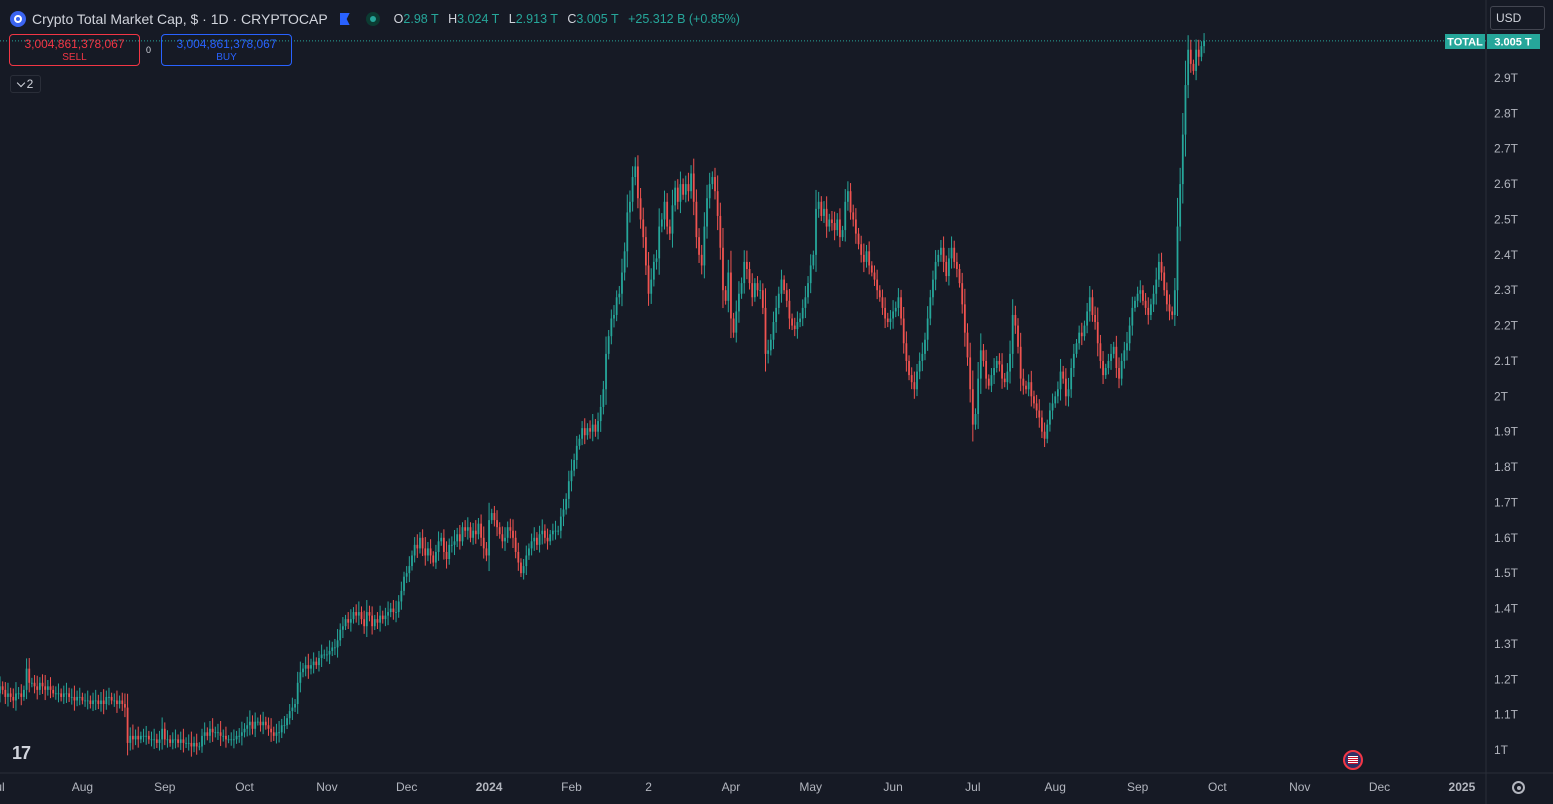 This screenshot has width=1553, height=804. I want to click on price-axis-background, so click(1519, 386).